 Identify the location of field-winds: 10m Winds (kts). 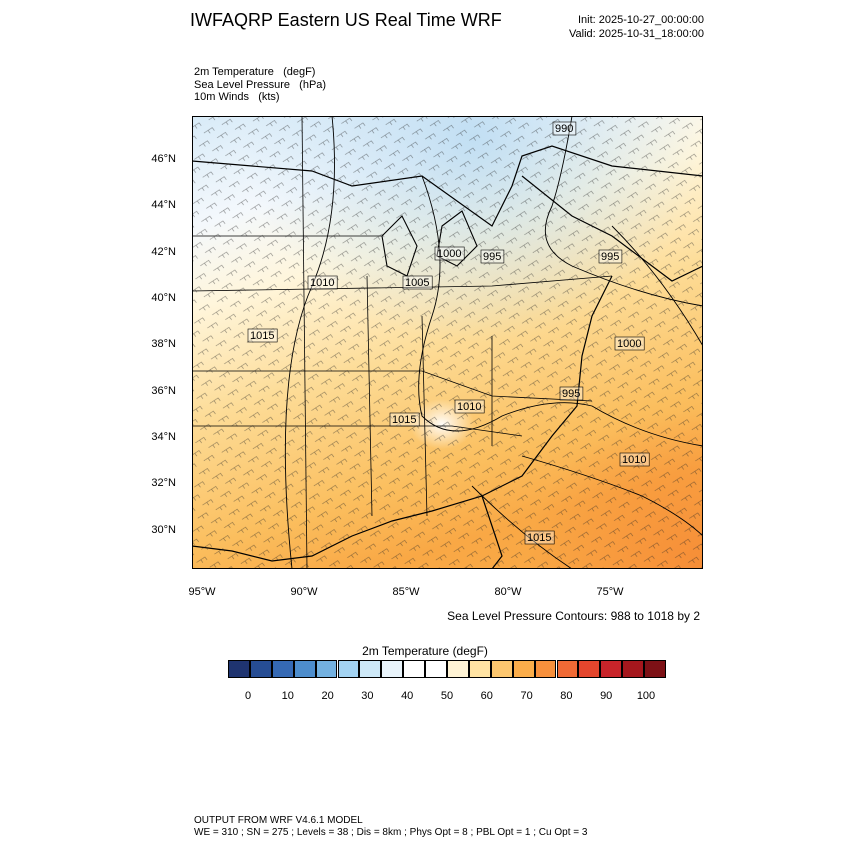
(237, 97).